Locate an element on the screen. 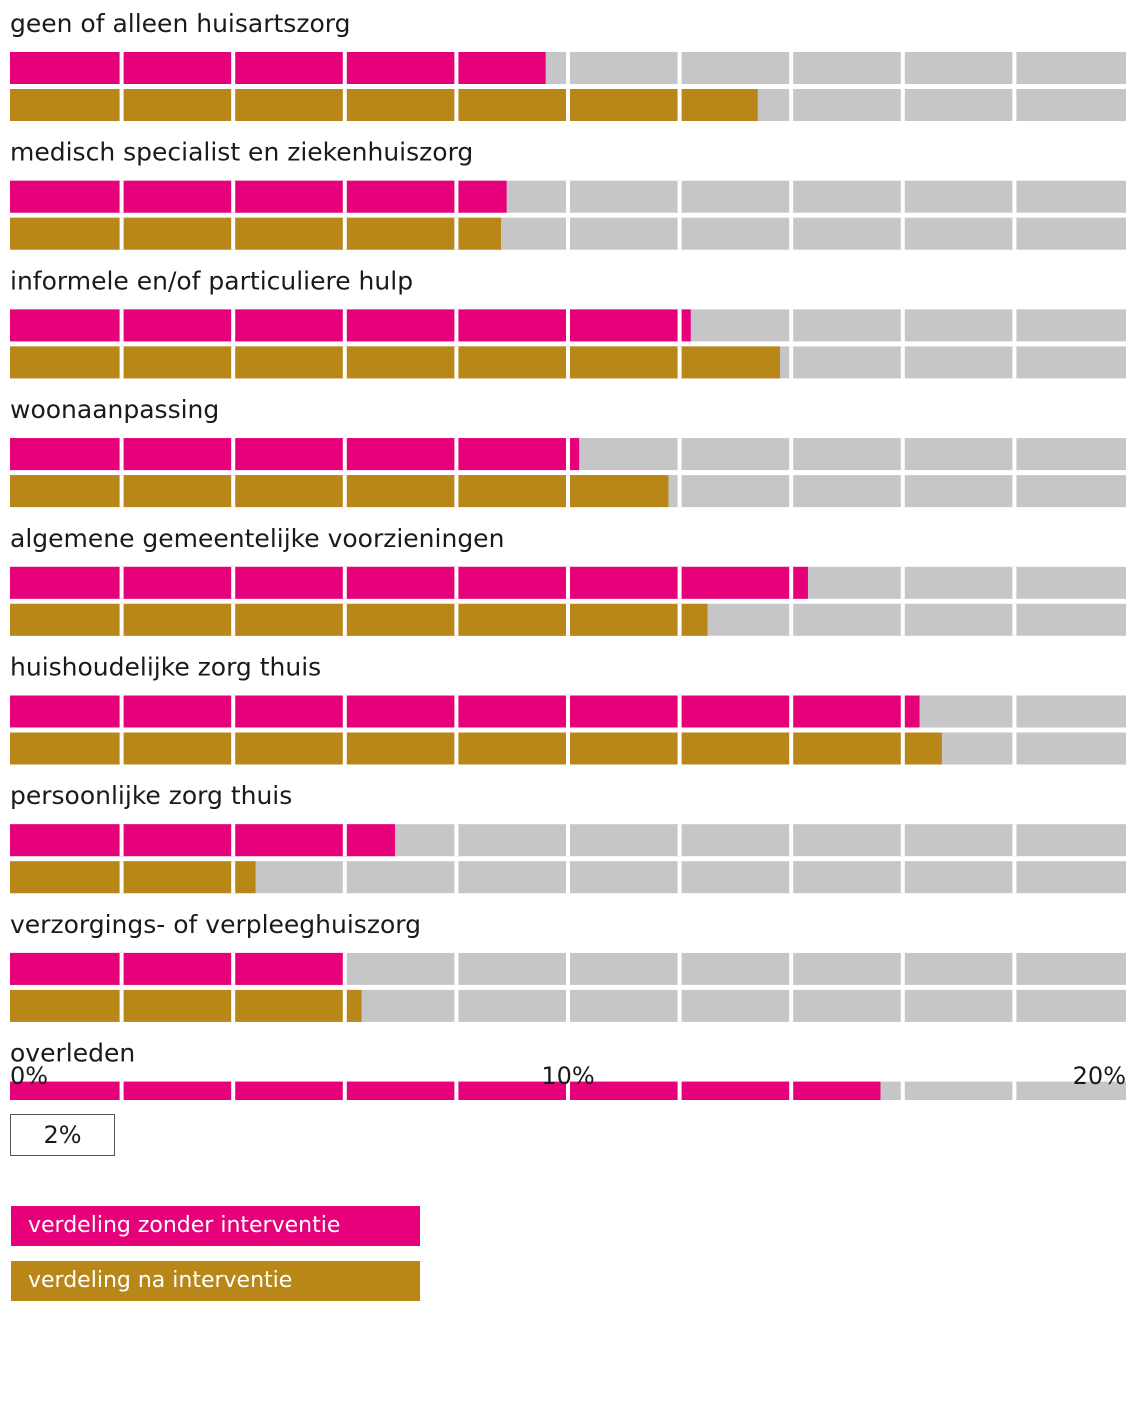  category-label: algemene gemeentelijke voorzieningen is located at coordinates (257, 538).